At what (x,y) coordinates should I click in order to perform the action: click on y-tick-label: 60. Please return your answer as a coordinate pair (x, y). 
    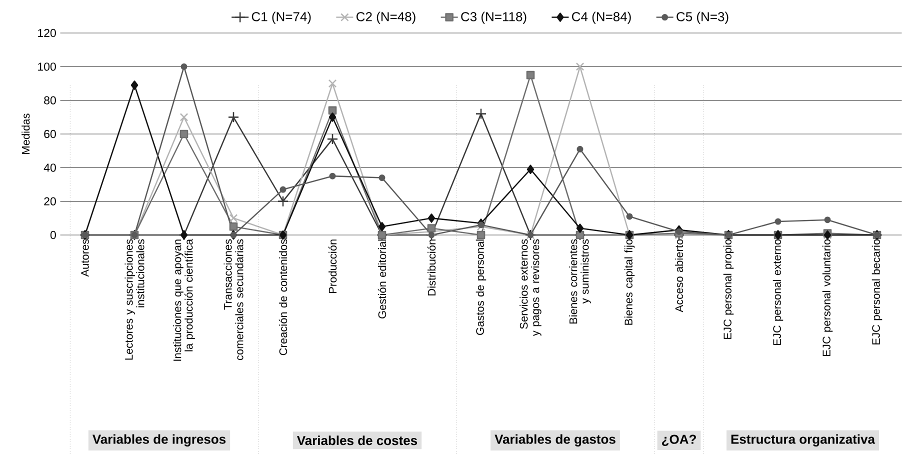
    Looking at the image, I should click on (50, 134).